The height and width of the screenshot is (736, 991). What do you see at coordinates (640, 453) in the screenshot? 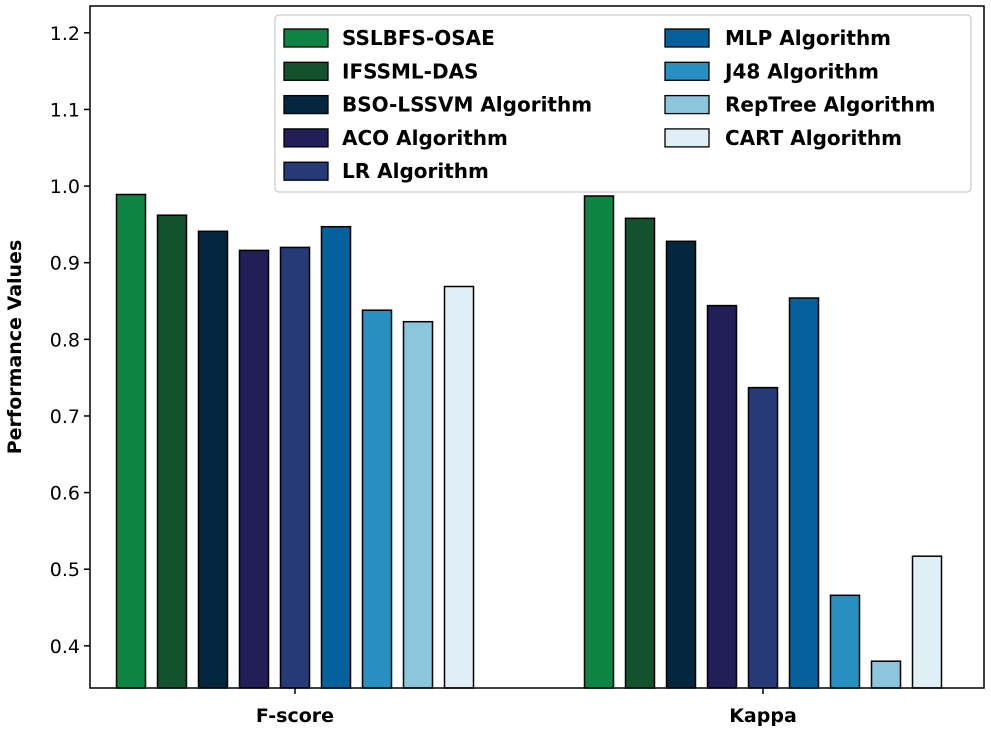
I see `bar-kappa-ifssml-das` at bounding box center [640, 453].